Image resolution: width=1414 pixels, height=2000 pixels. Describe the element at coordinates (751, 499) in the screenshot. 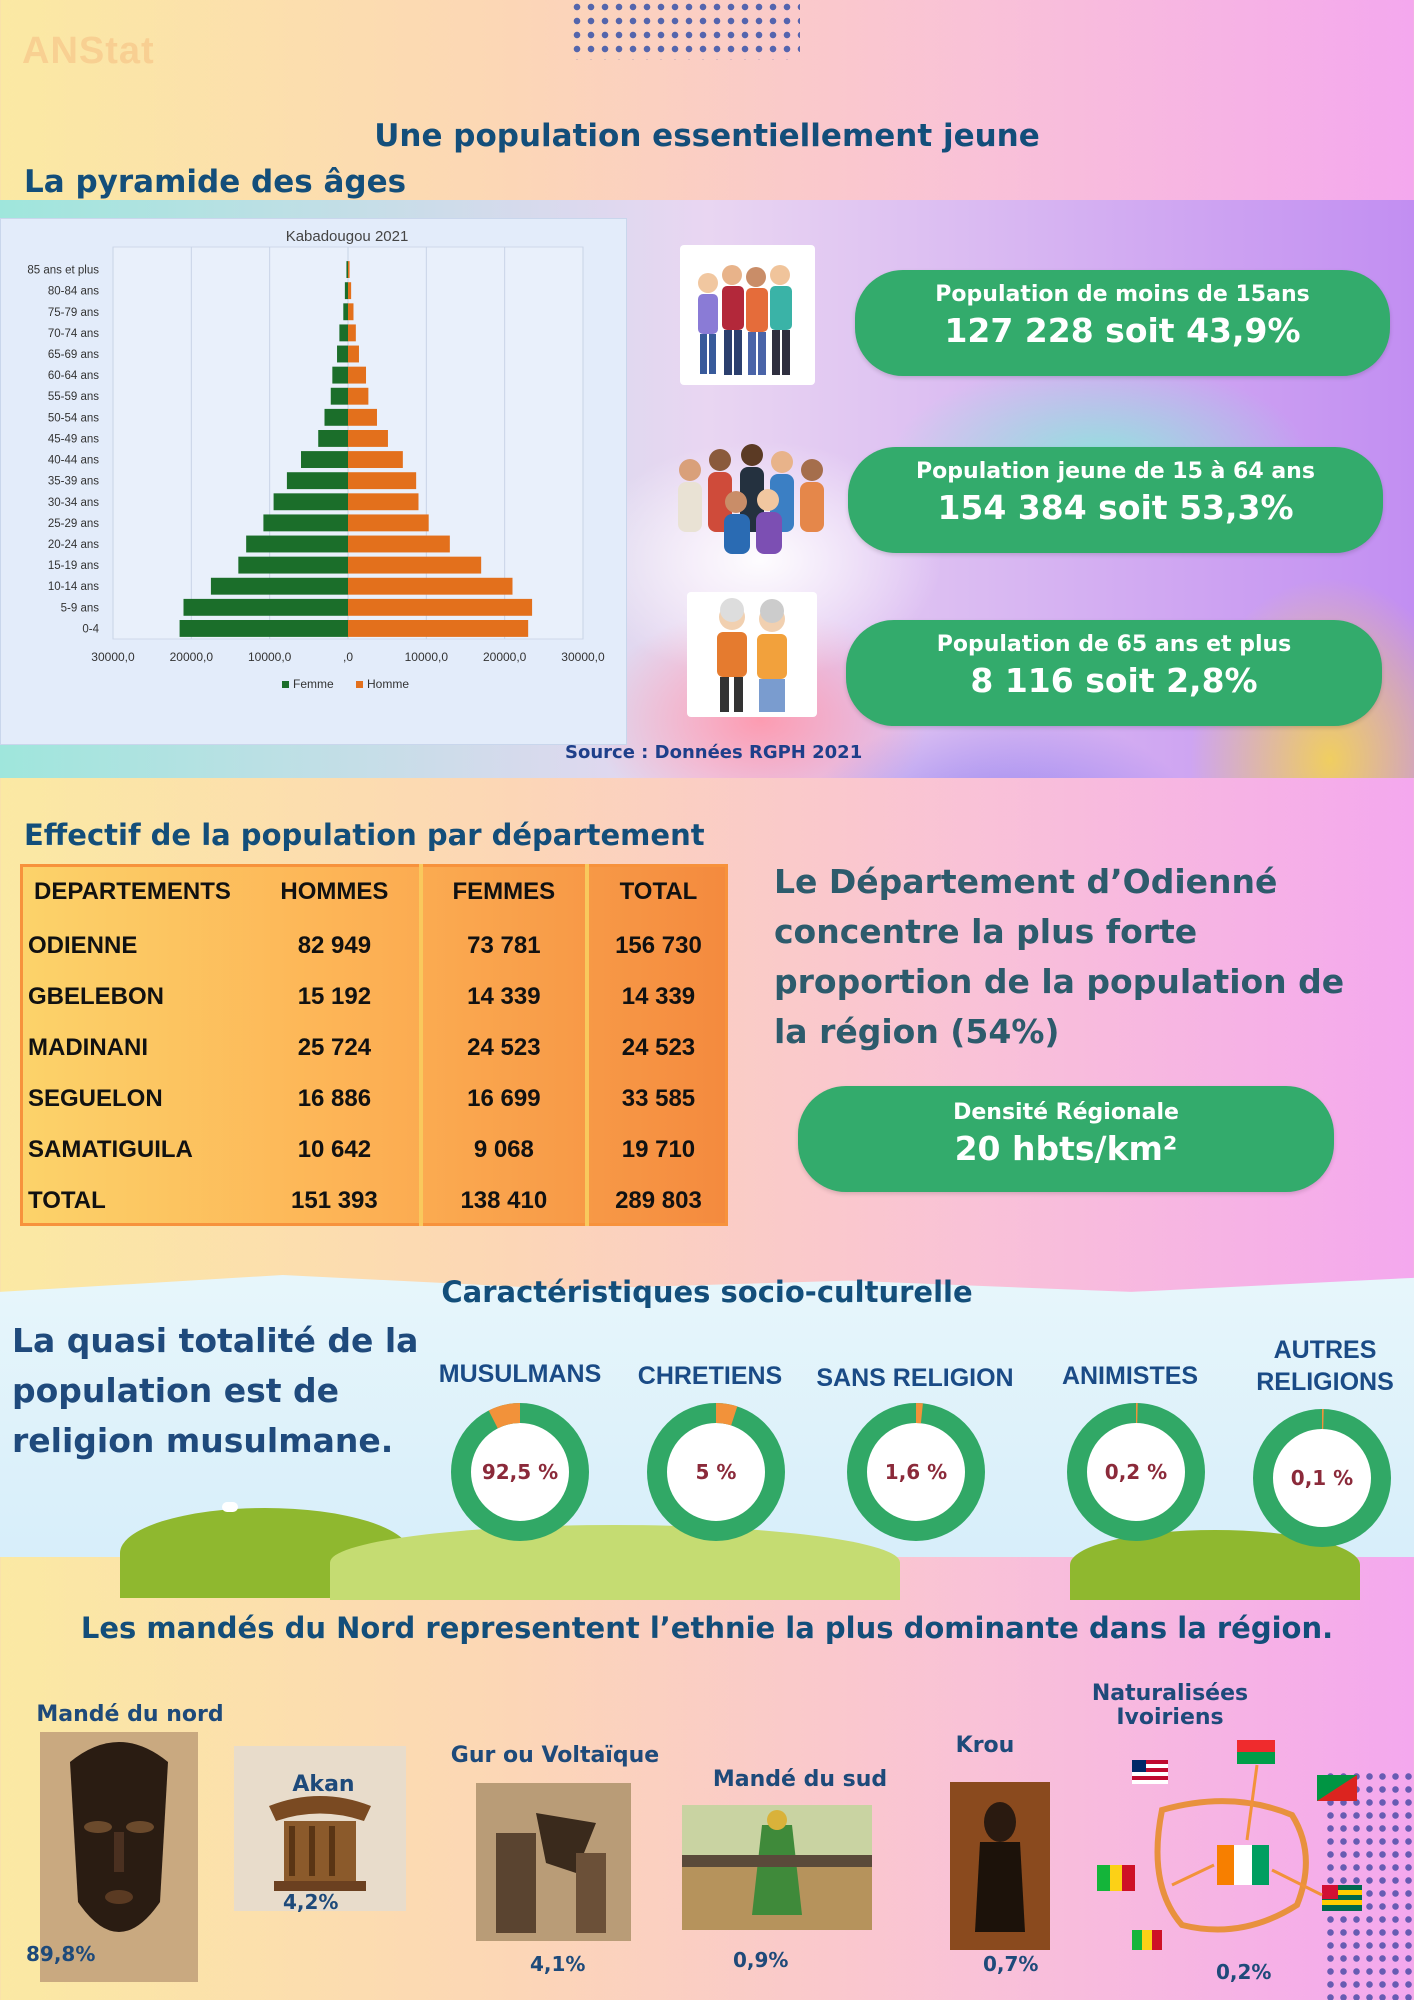

I see `adult-crowd-icon` at that location.